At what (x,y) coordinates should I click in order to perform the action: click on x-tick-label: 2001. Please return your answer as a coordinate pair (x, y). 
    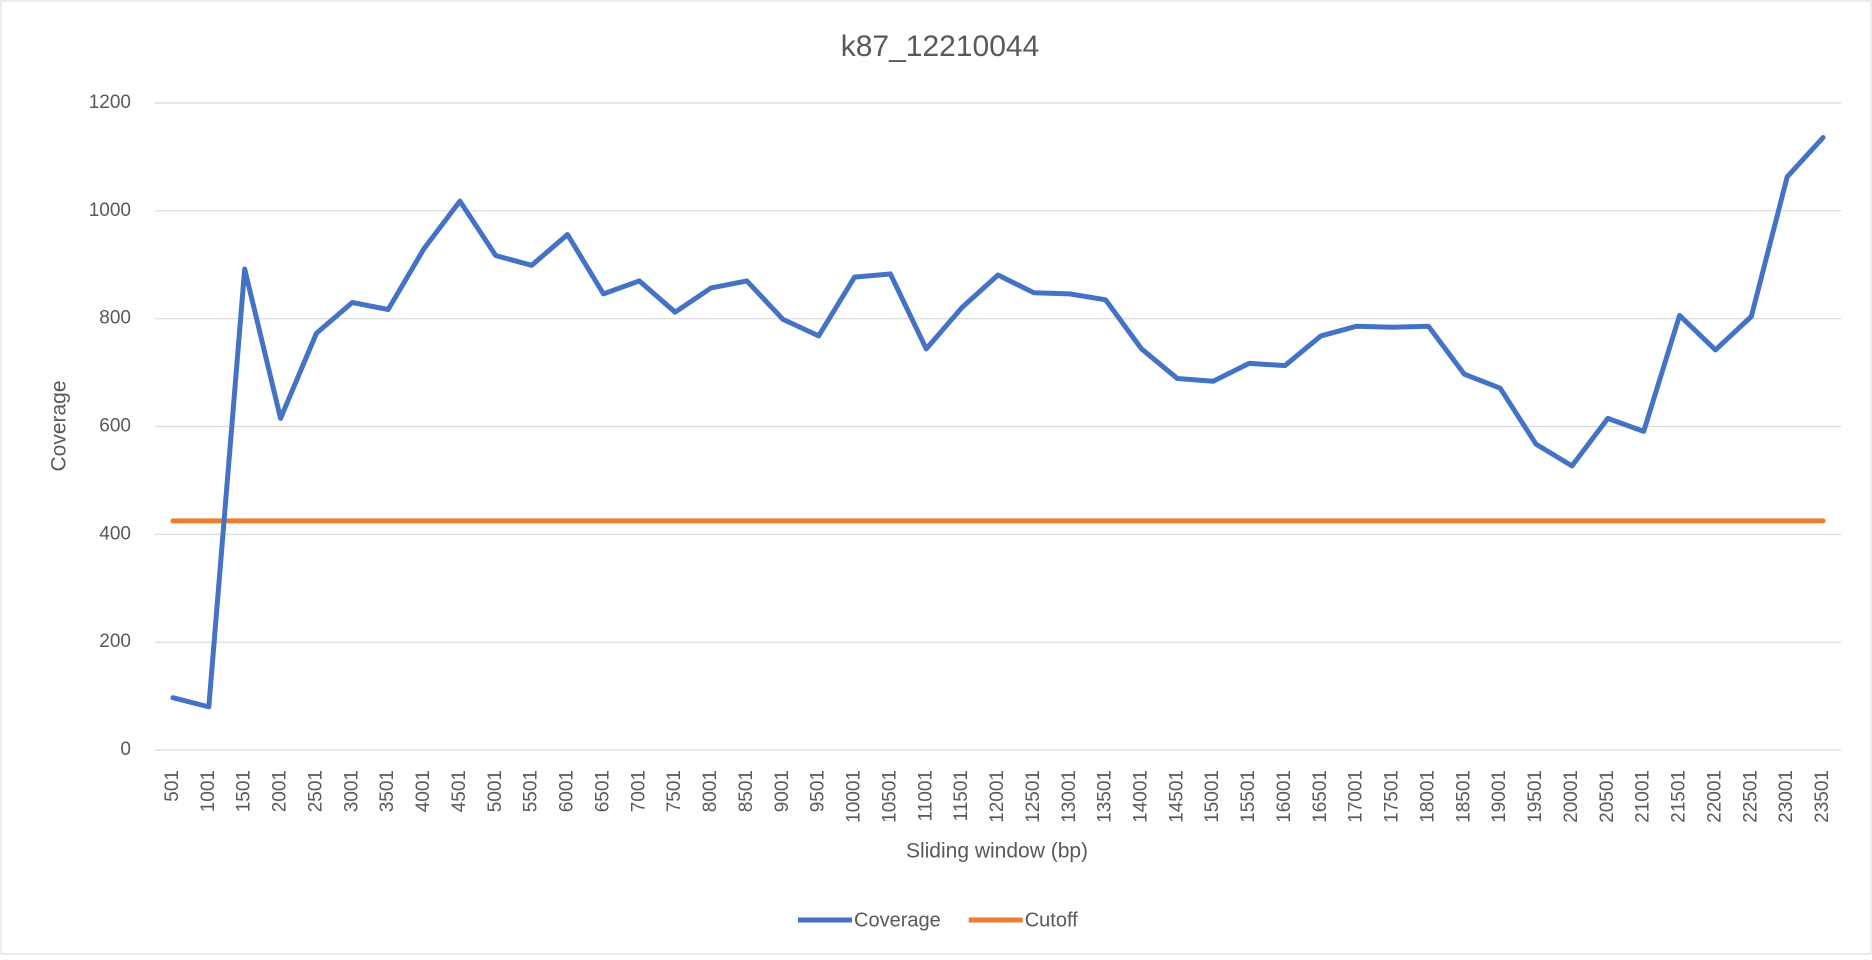
    Looking at the image, I should click on (280, 791).